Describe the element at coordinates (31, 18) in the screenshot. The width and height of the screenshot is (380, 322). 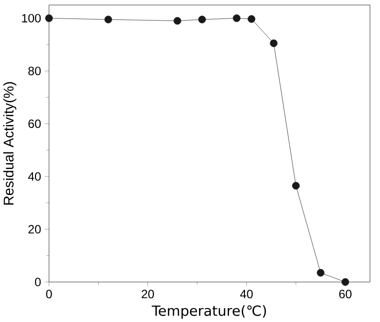
I see `y-tick-label: 100` at that location.